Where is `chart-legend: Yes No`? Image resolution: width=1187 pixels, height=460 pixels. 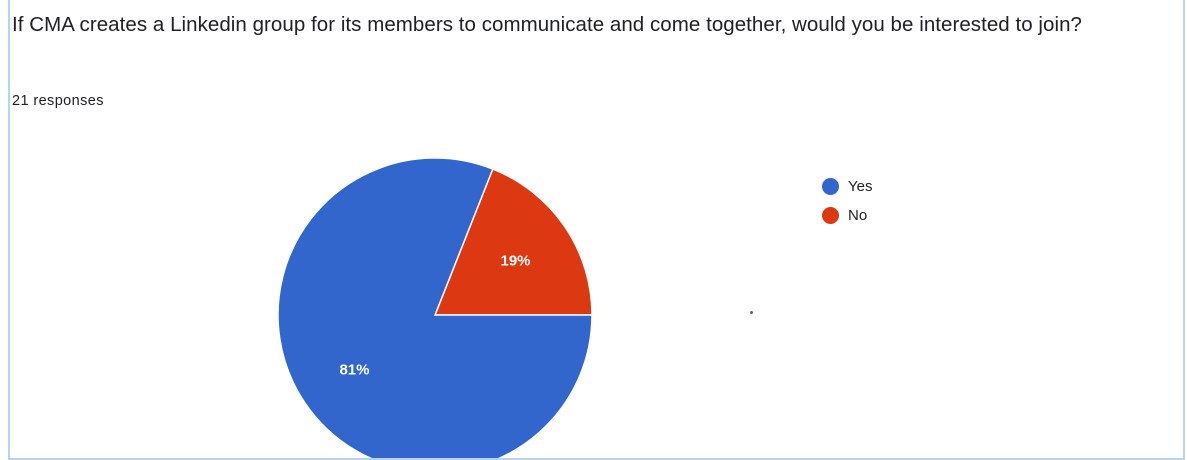 chart-legend: Yes No is located at coordinates (847, 201).